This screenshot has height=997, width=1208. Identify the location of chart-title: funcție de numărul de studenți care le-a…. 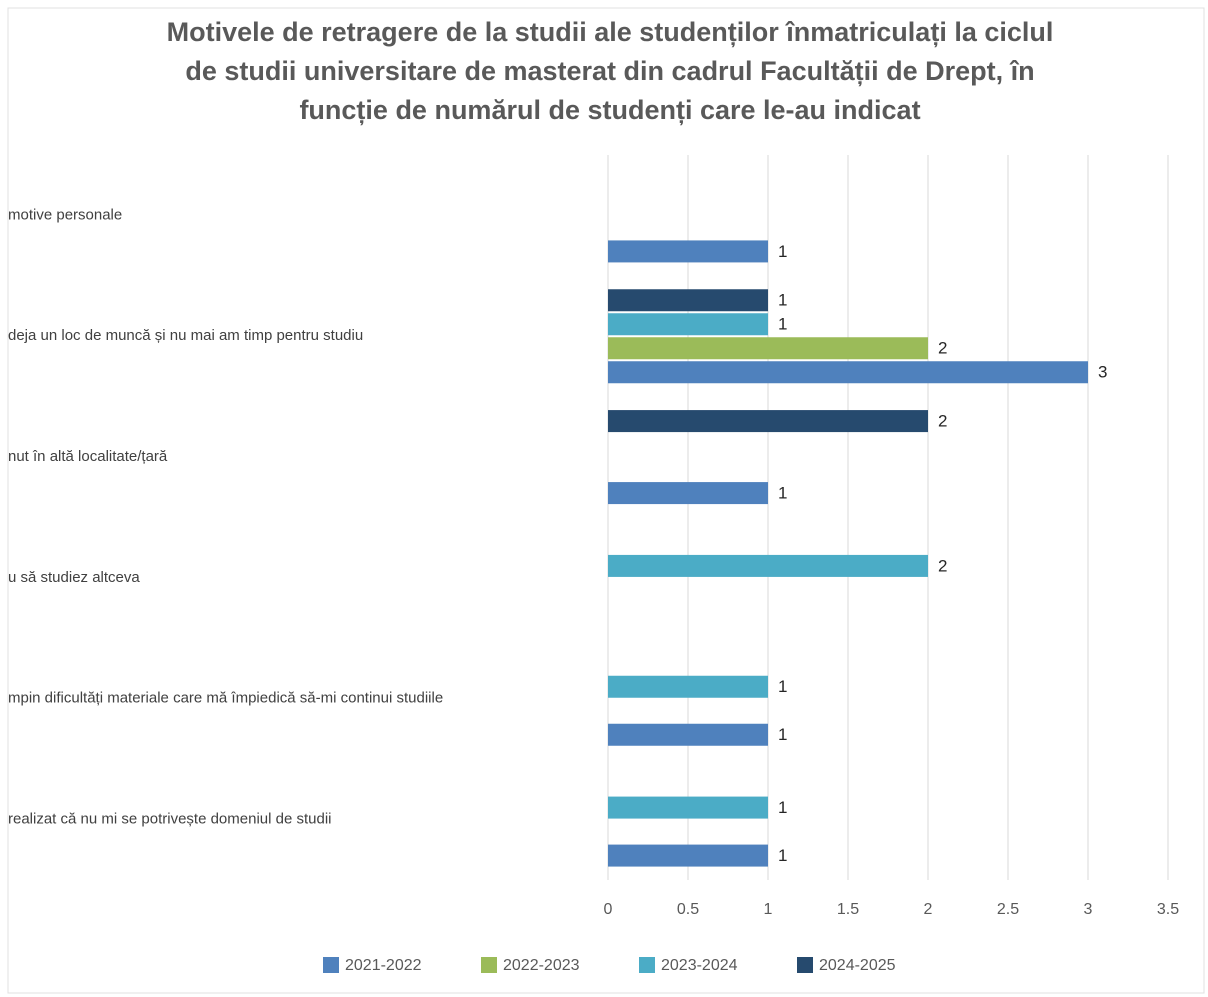
(609, 110).